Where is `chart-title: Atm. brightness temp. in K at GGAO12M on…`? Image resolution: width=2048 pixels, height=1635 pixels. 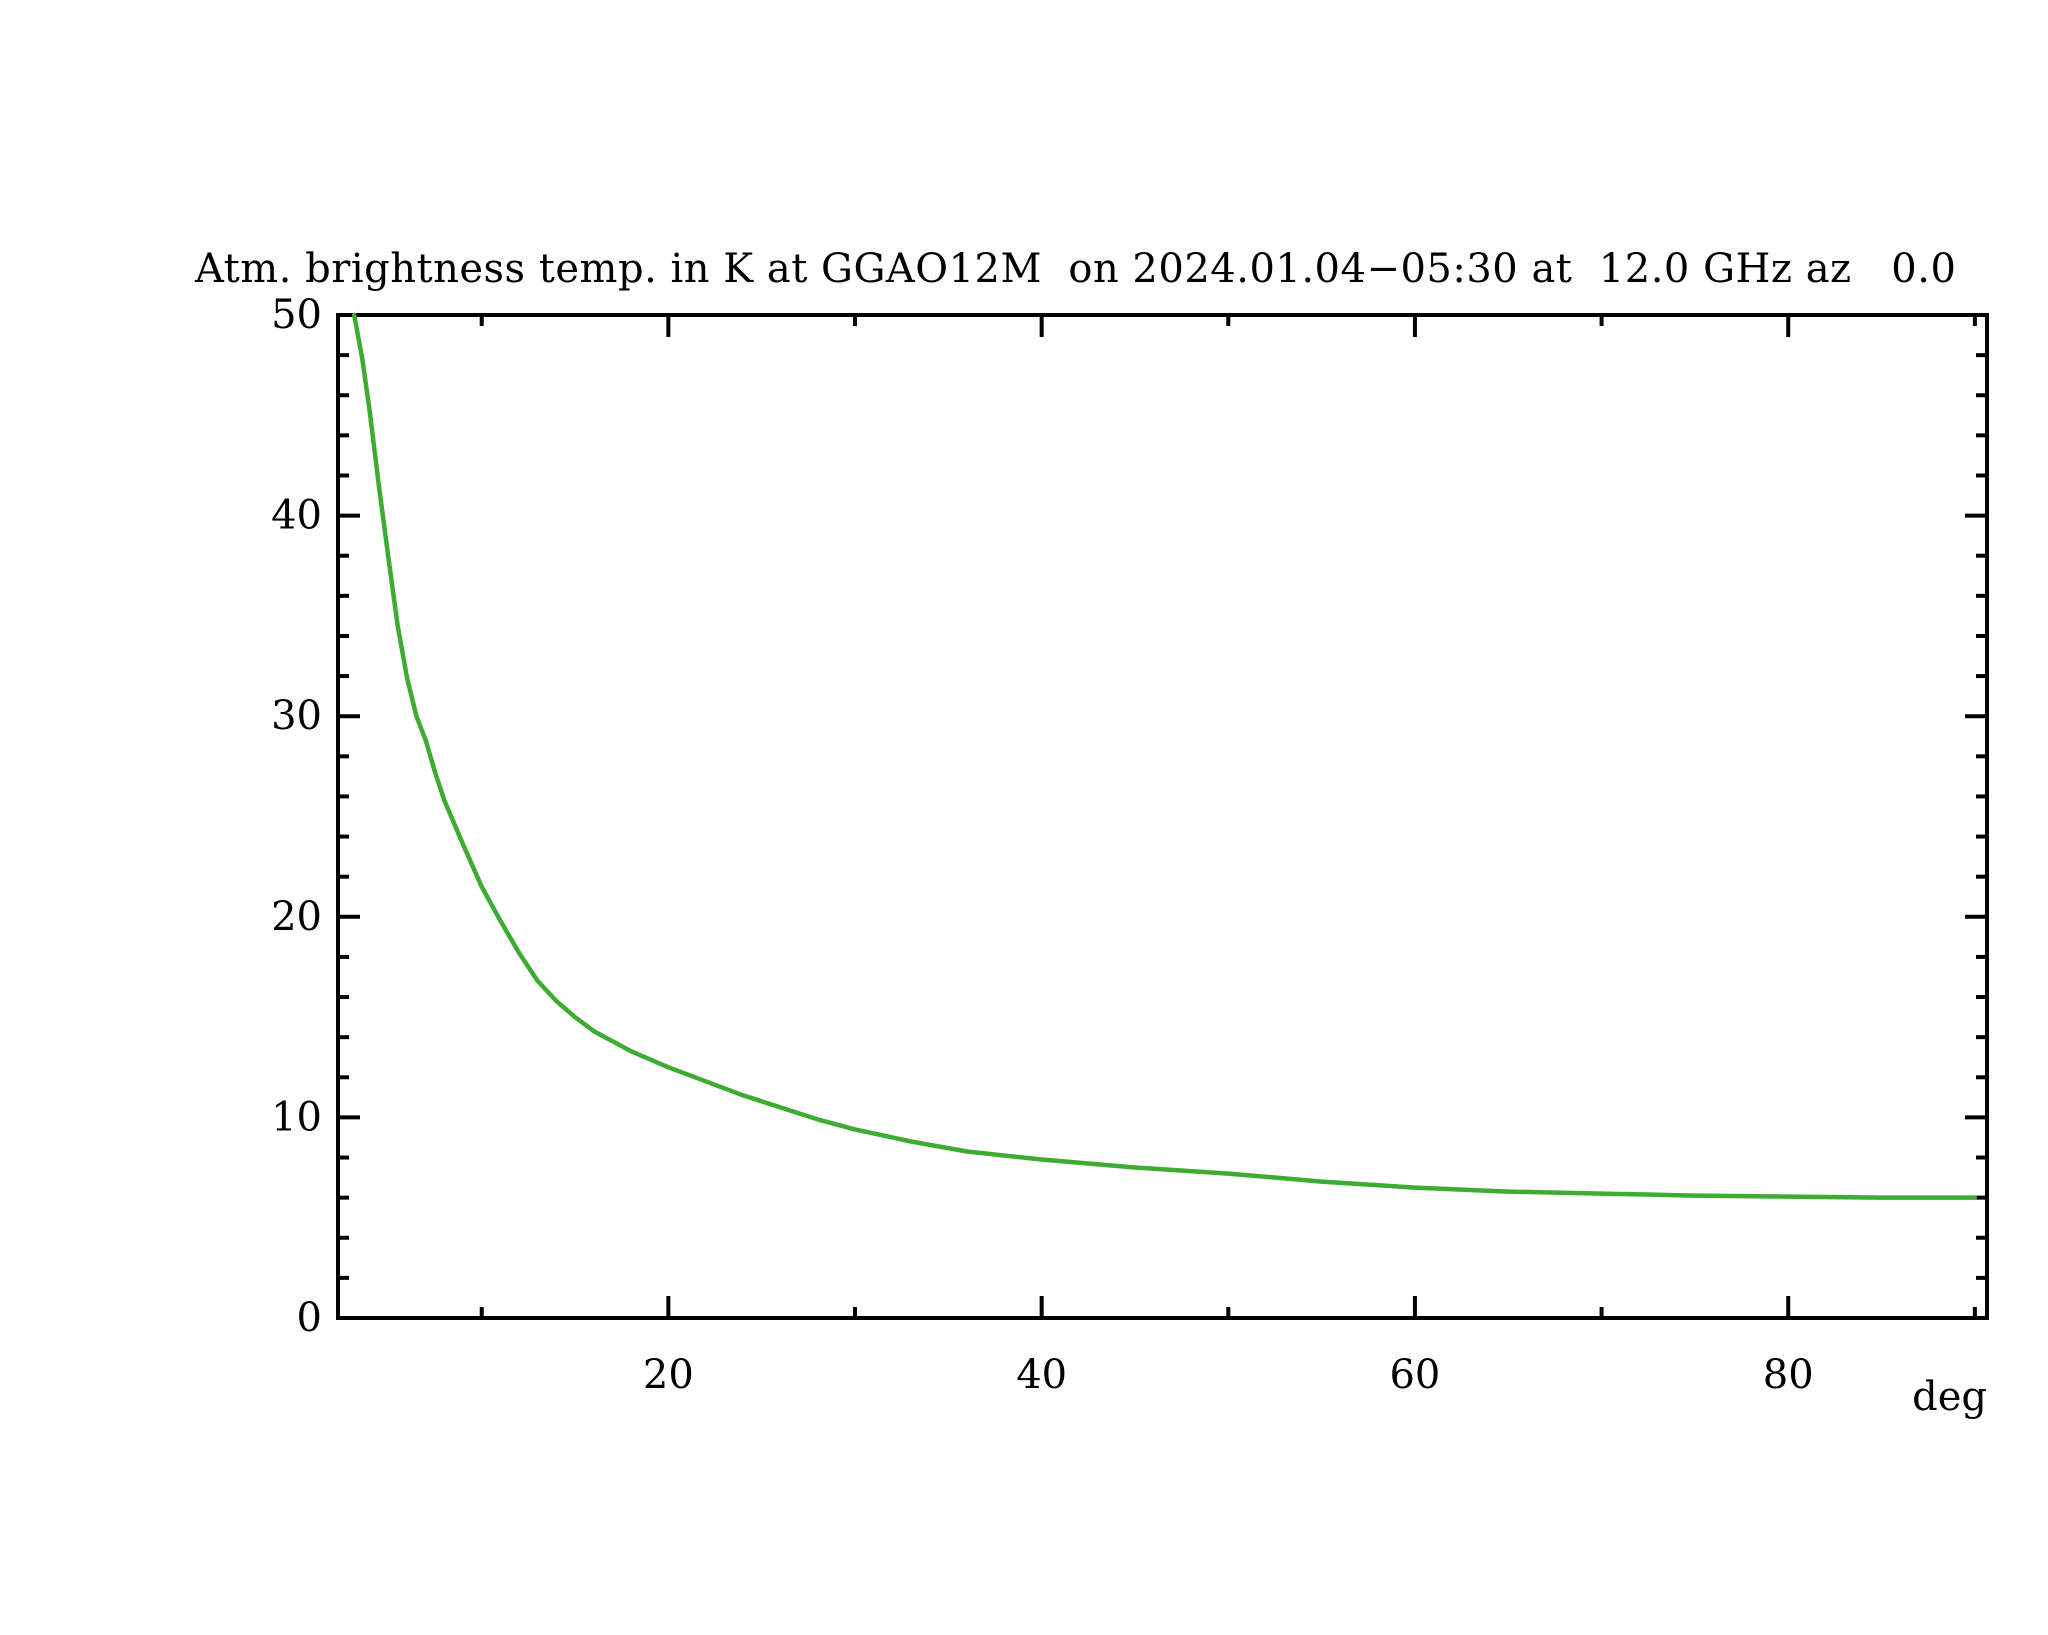 chart-title: Atm. brightness temp. in K at GGAO12M on… is located at coordinates (1076, 269).